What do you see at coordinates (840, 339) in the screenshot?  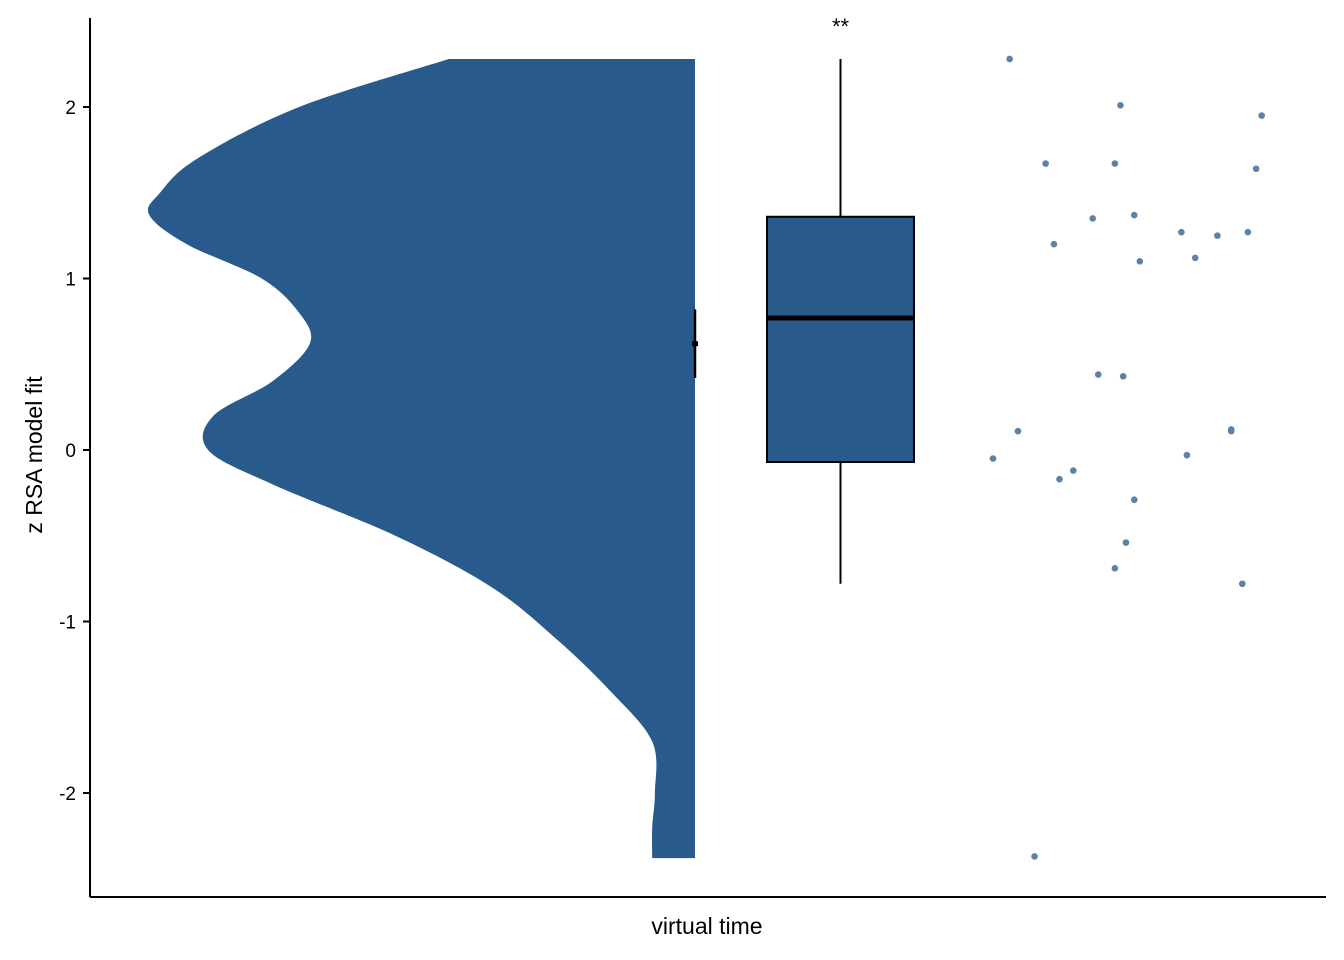 I see `box-iqr` at bounding box center [840, 339].